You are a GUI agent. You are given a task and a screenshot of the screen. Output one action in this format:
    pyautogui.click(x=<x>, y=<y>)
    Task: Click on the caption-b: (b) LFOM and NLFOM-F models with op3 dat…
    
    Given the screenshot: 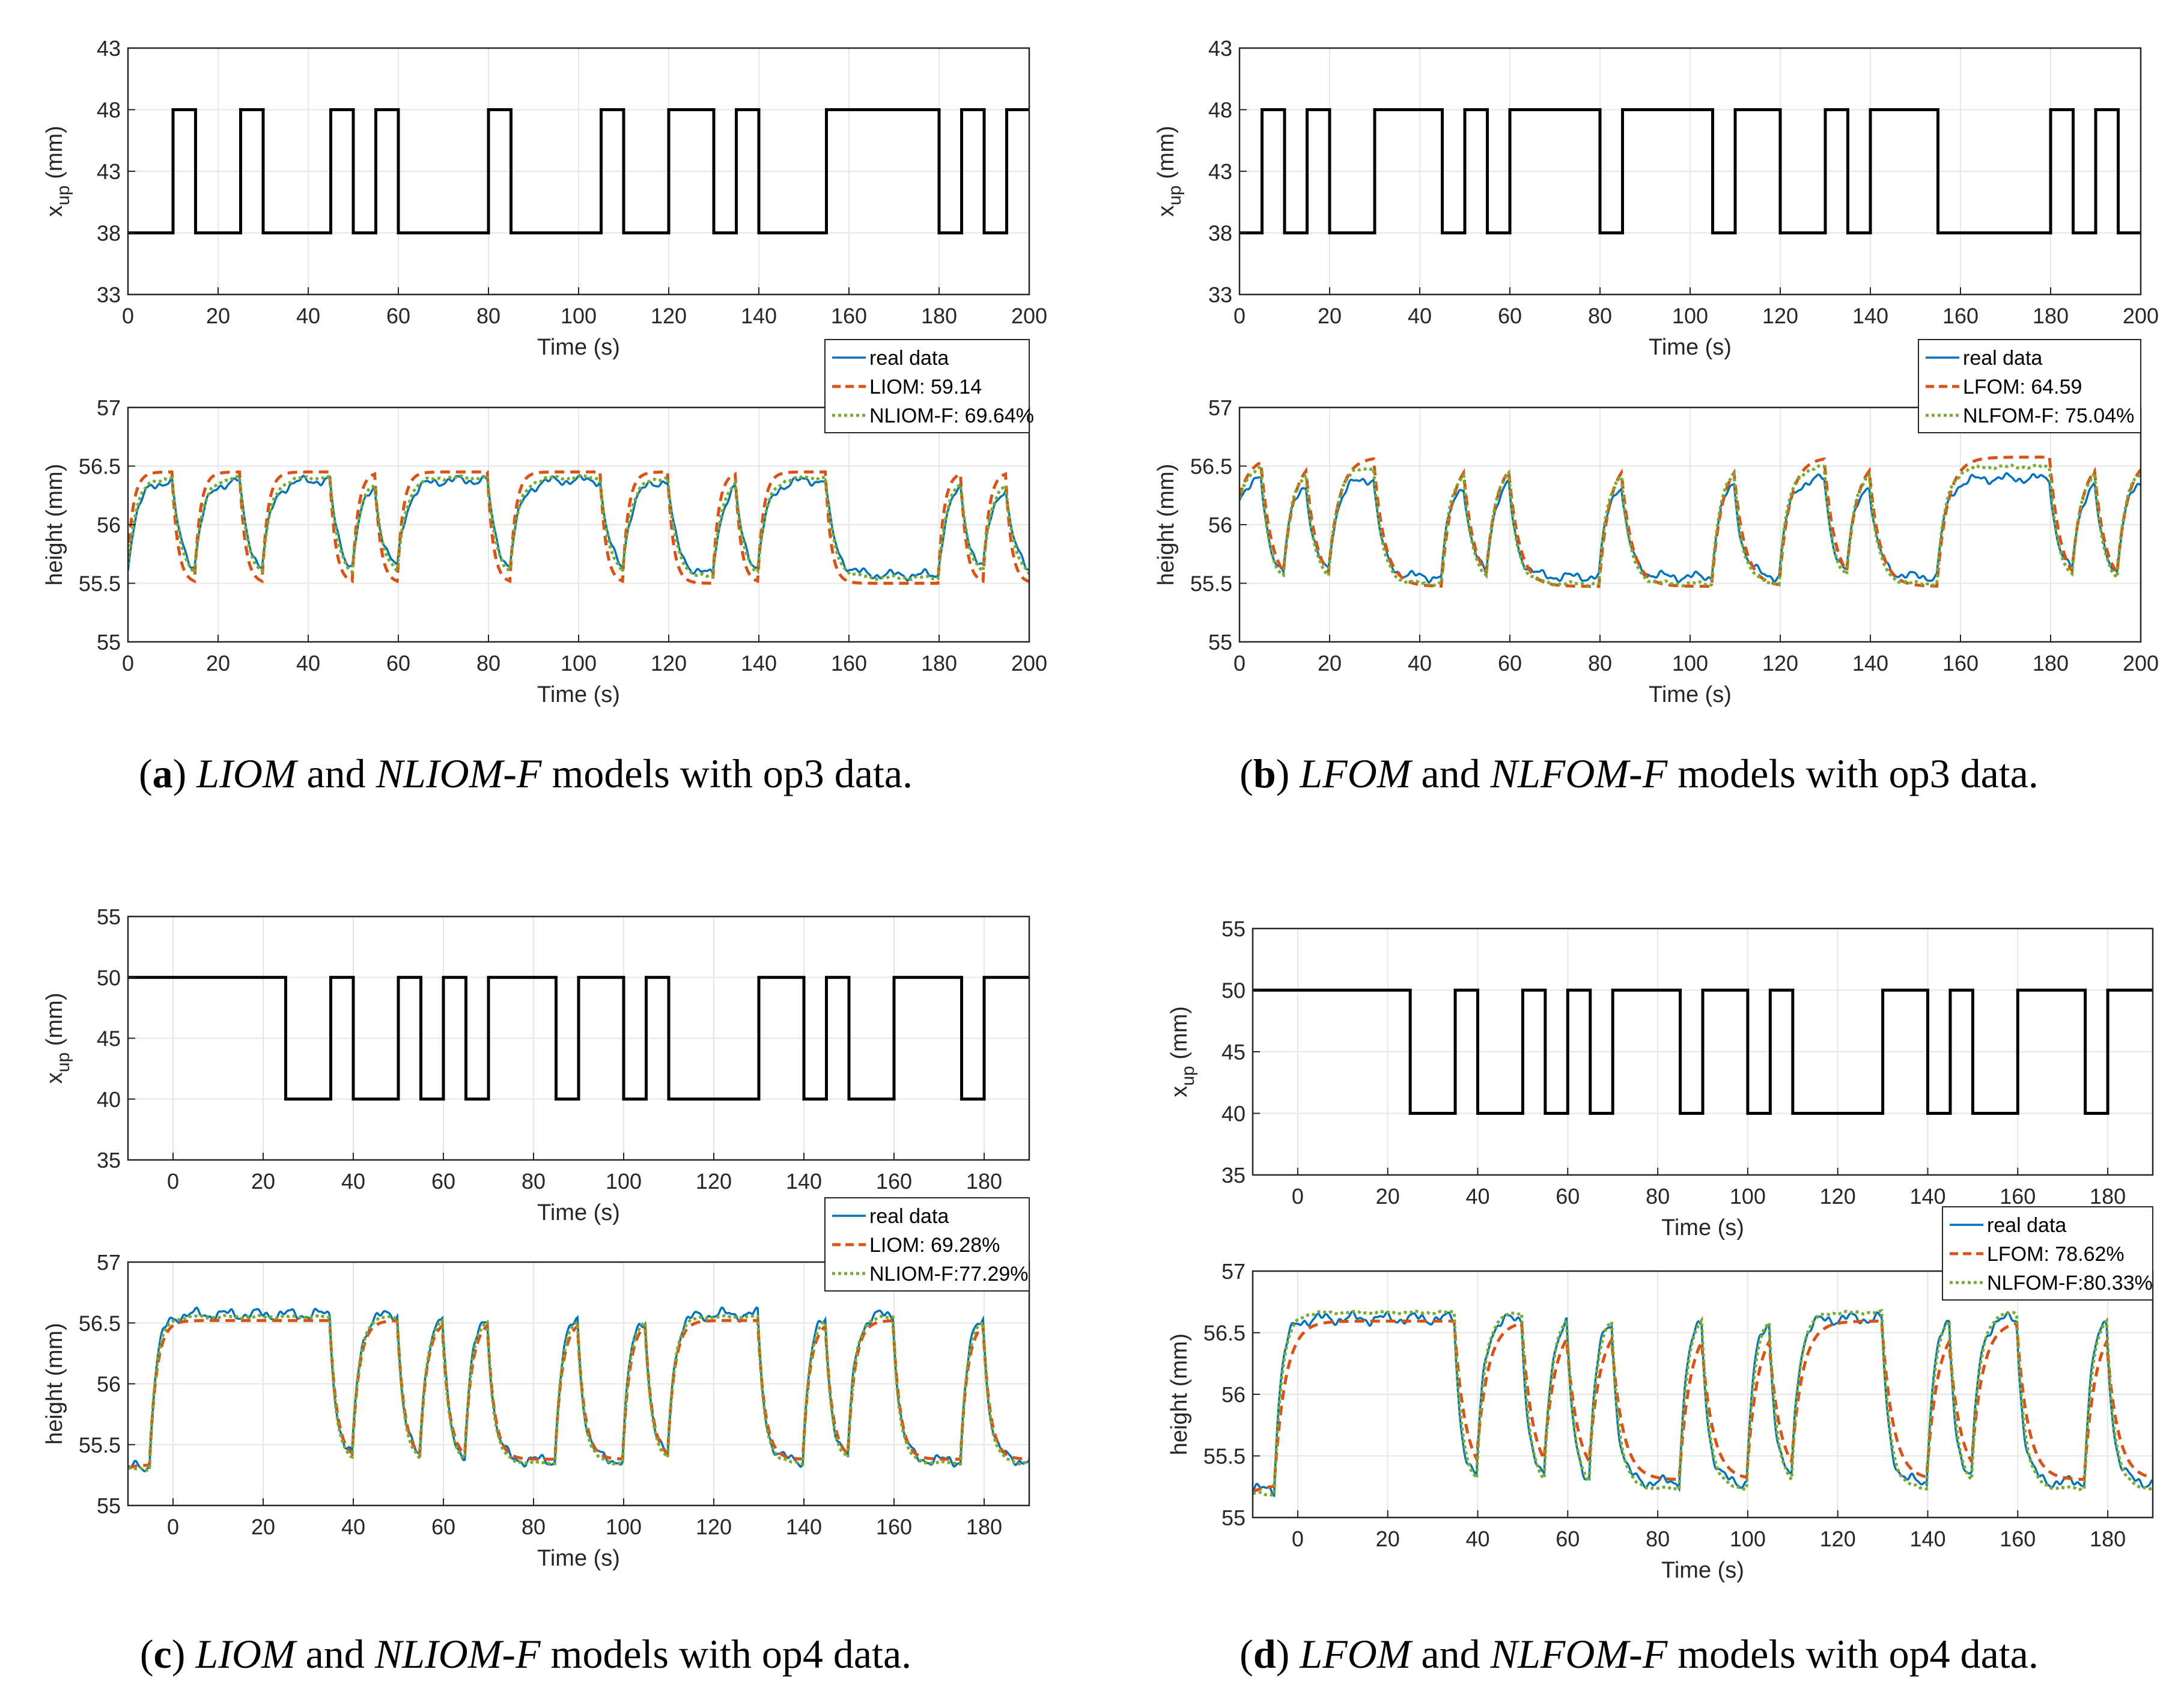 What is the action you would take?
    pyautogui.click(x=1639, y=773)
    